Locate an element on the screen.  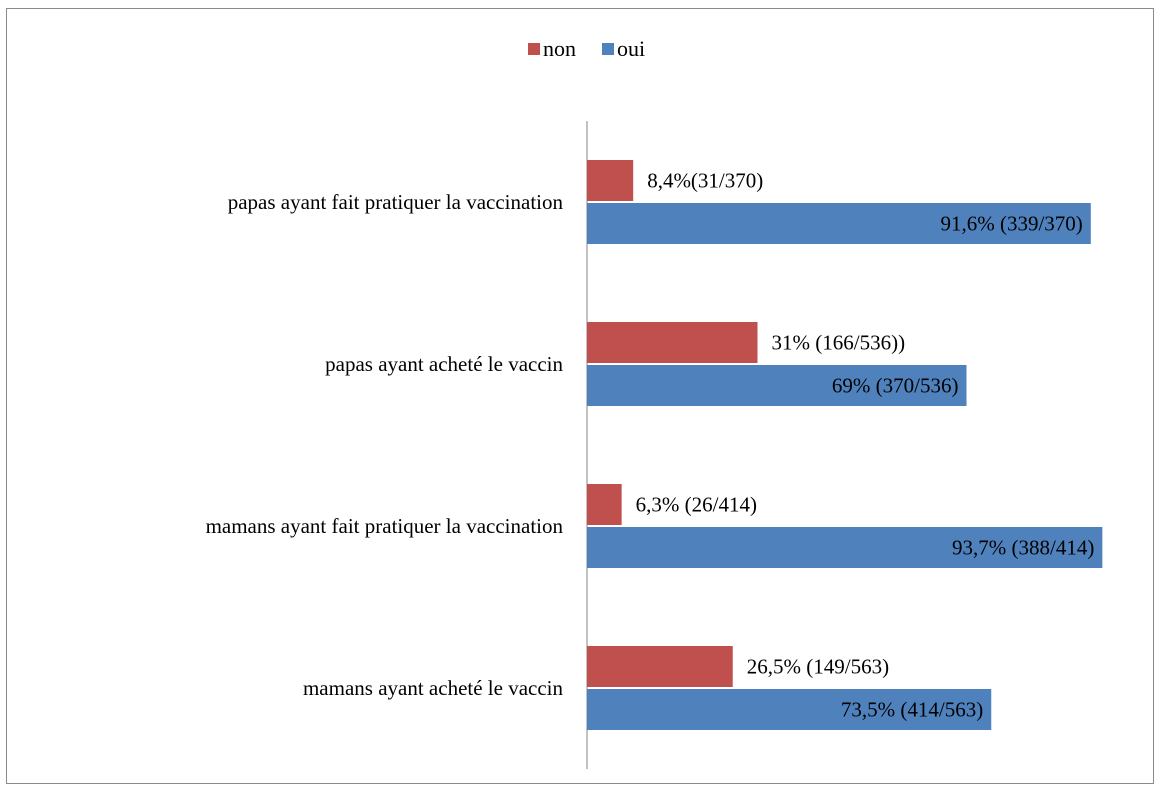
legend-swatch-oui is located at coordinates (608, 49).